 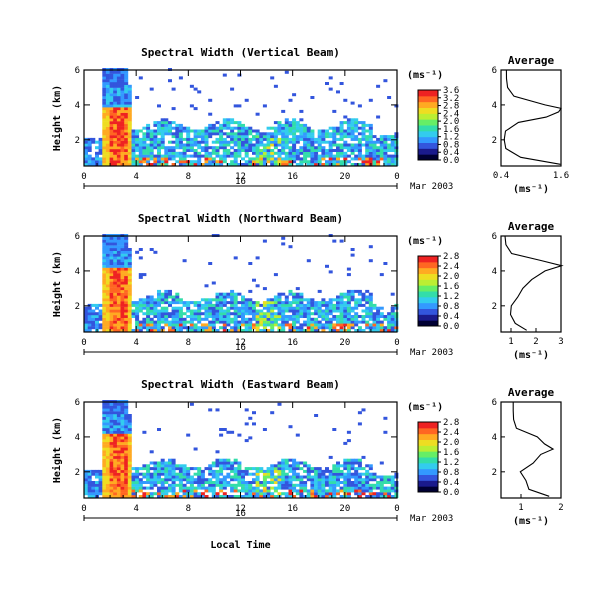 What do you see at coordinates (451, 443) in the screenshot?
I see `colorbar-tick-label: 2.0` at bounding box center [451, 443].